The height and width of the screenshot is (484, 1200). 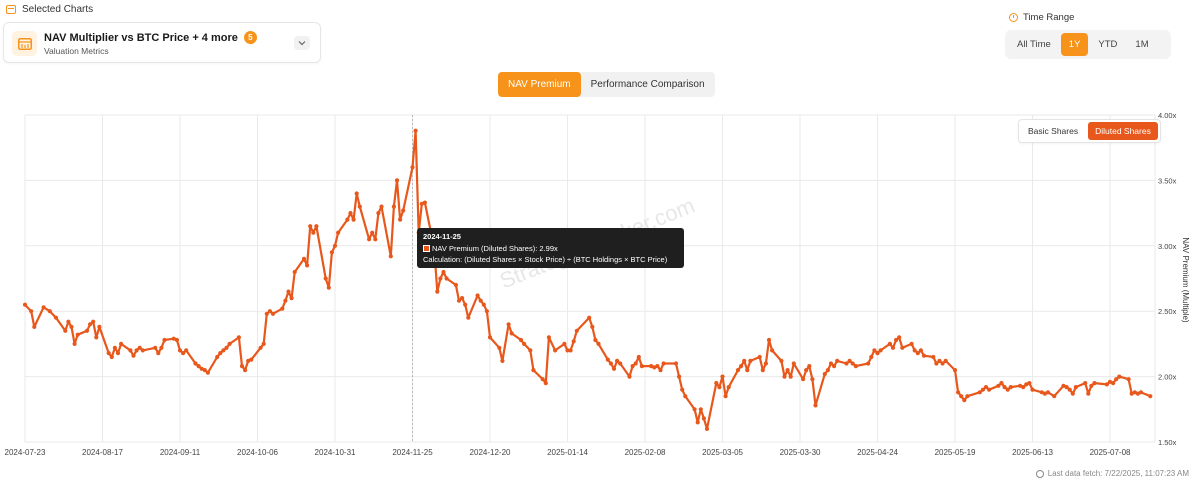 What do you see at coordinates (1110, 452) in the screenshot?
I see `x-tick-label: 2025-07-08` at bounding box center [1110, 452].